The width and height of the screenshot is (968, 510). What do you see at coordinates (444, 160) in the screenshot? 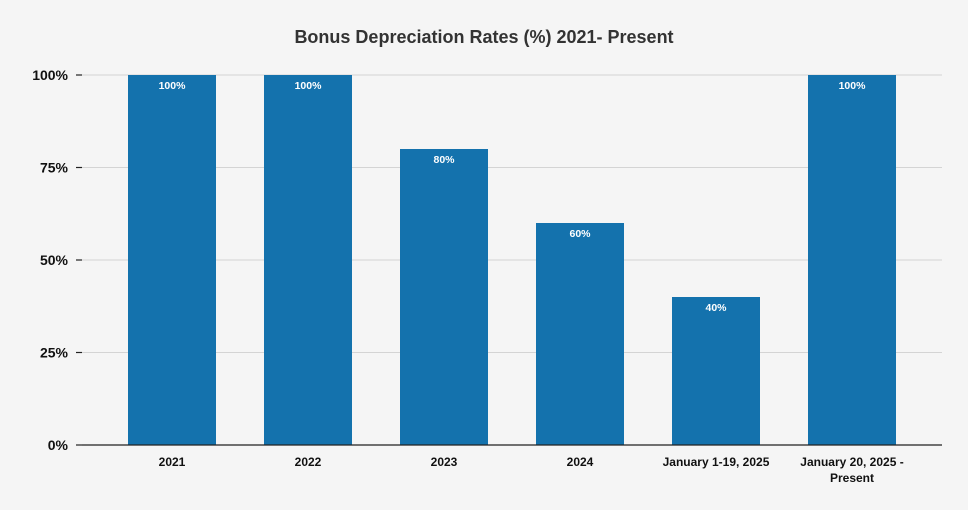
I see `data-label: 80%` at bounding box center [444, 160].